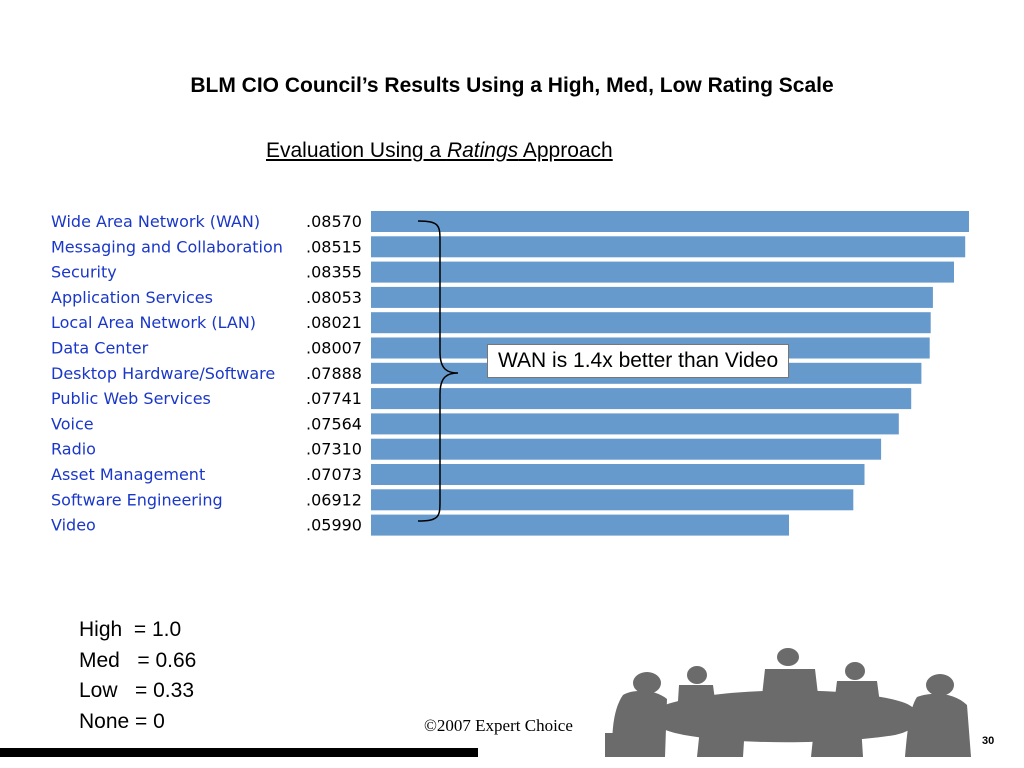 The height and width of the screenshot is (768, 1024). I want to click on meeting-clipart, so click(788, 702).